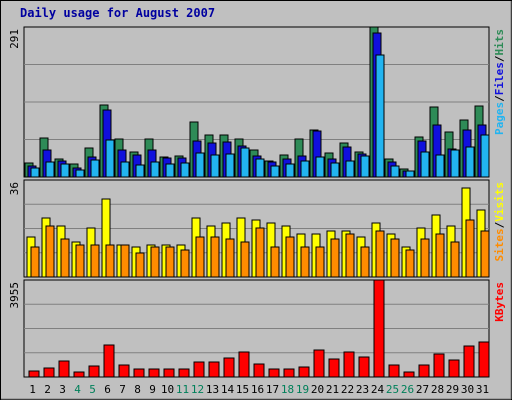  What do you see at coordinates (137, 389) in the screenshot?
I see `x-tick-label: 8` at bounding box center [137, 389].